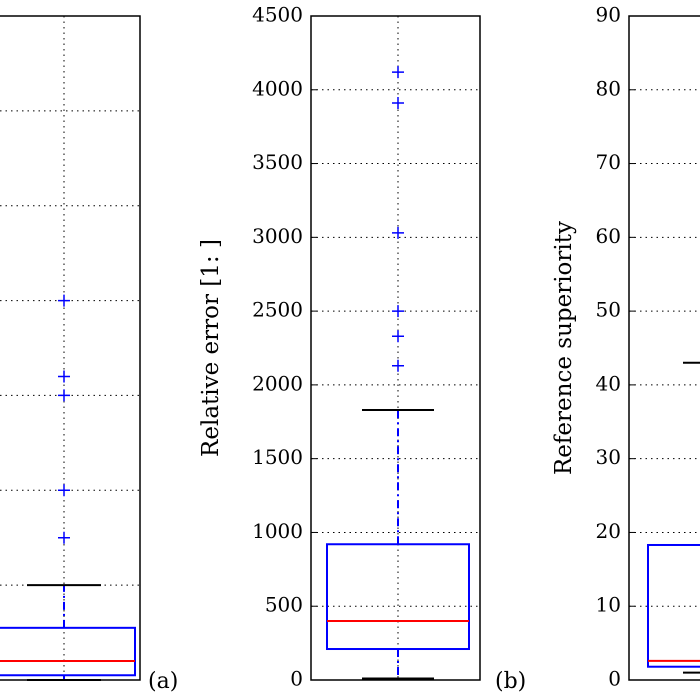  What do you see at coordinates (277, 310) in the screenshot?
I see `y-tick-label: 2500` at bounding box center [277, 310].